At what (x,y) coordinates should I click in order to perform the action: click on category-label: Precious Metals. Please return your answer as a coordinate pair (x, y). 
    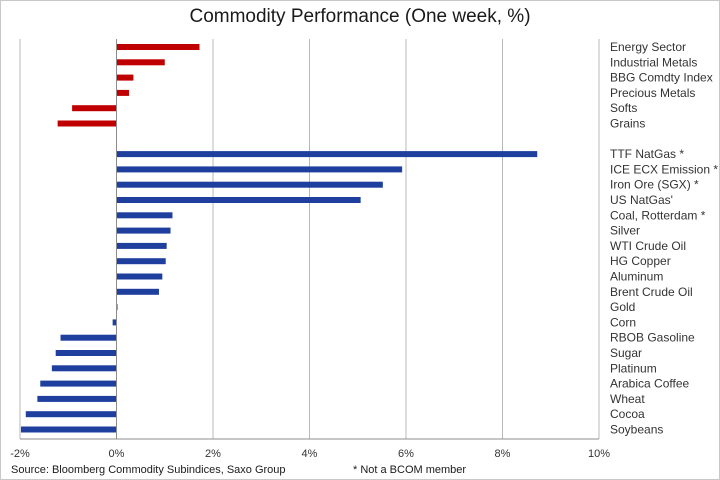
    Looking at the image, I should click on (652, 93).